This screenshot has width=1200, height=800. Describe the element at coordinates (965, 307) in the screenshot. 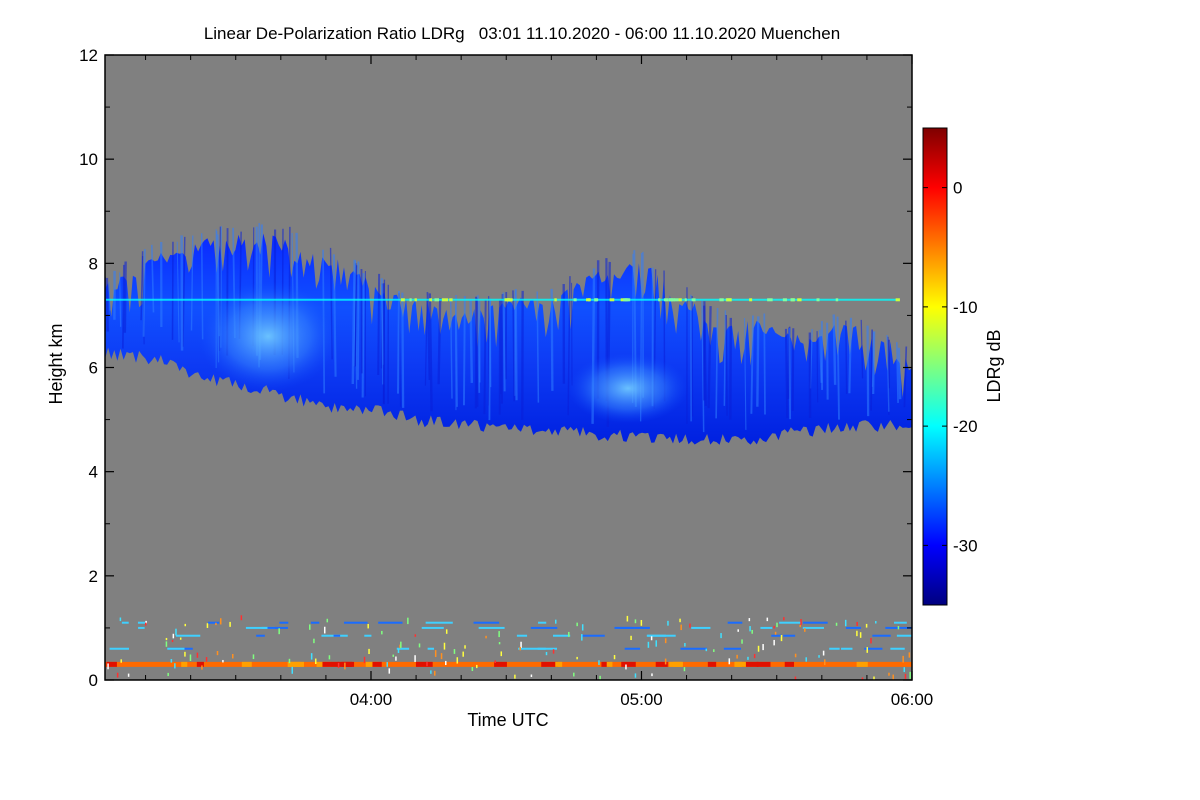

I see `colorbar-tick-label: -10` at that location.